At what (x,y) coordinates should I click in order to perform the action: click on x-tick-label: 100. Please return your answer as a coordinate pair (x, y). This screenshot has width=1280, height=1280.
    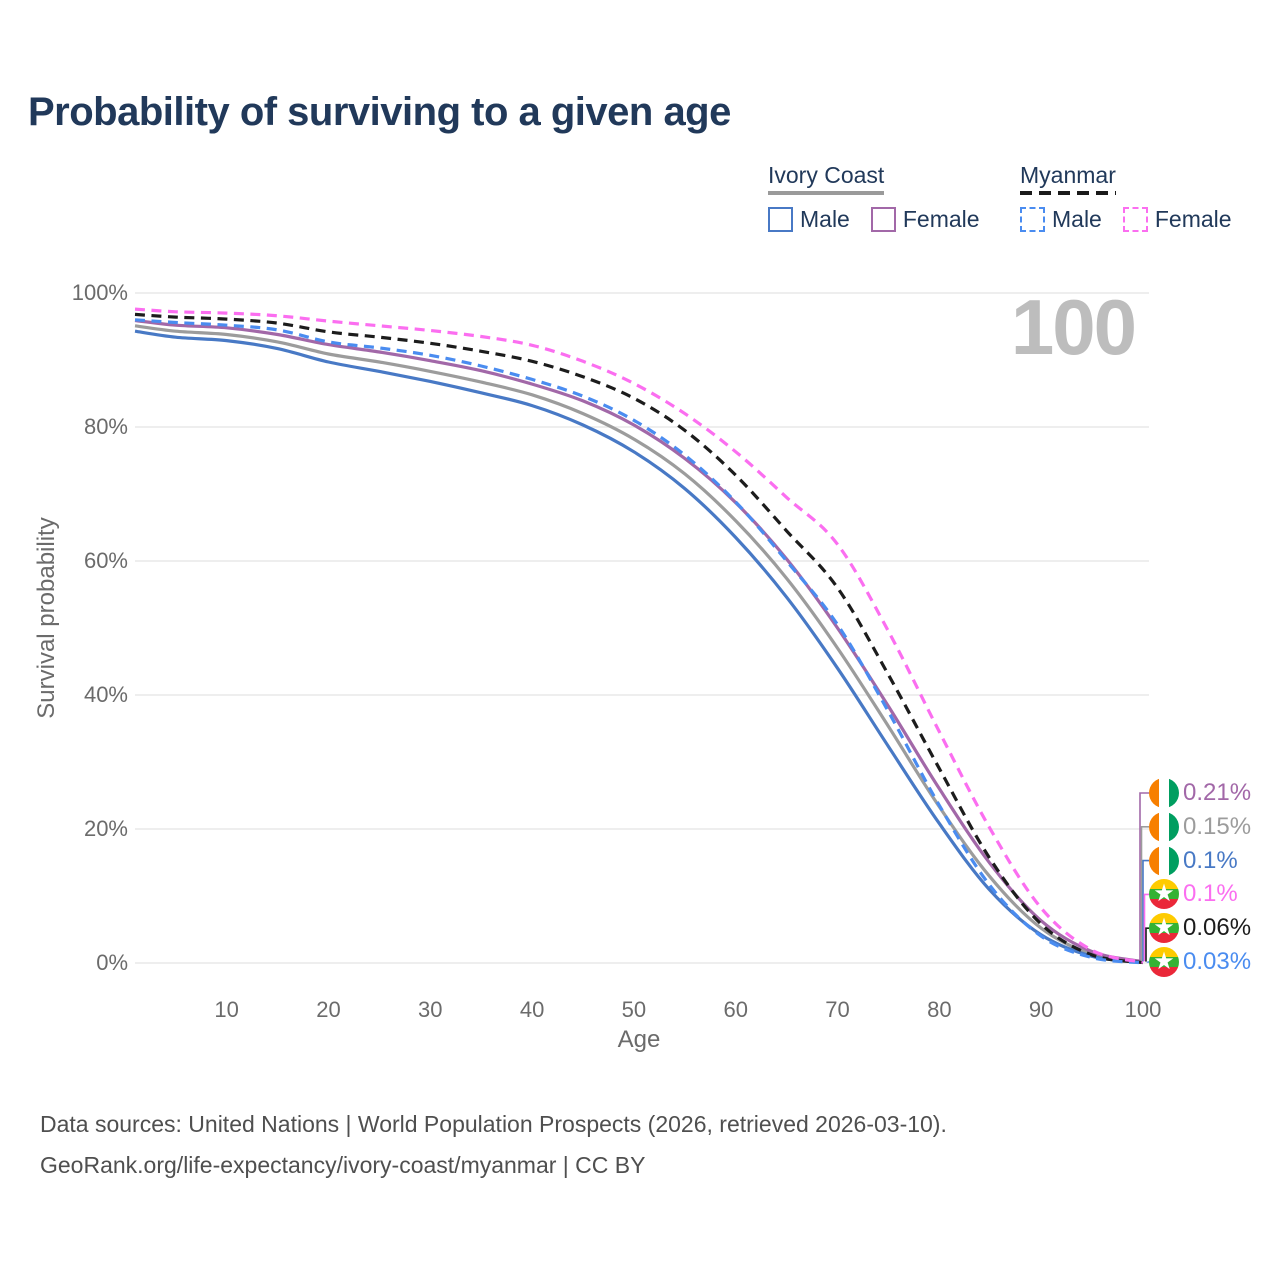
    Looking at the image, I should click on (1143, 1009).